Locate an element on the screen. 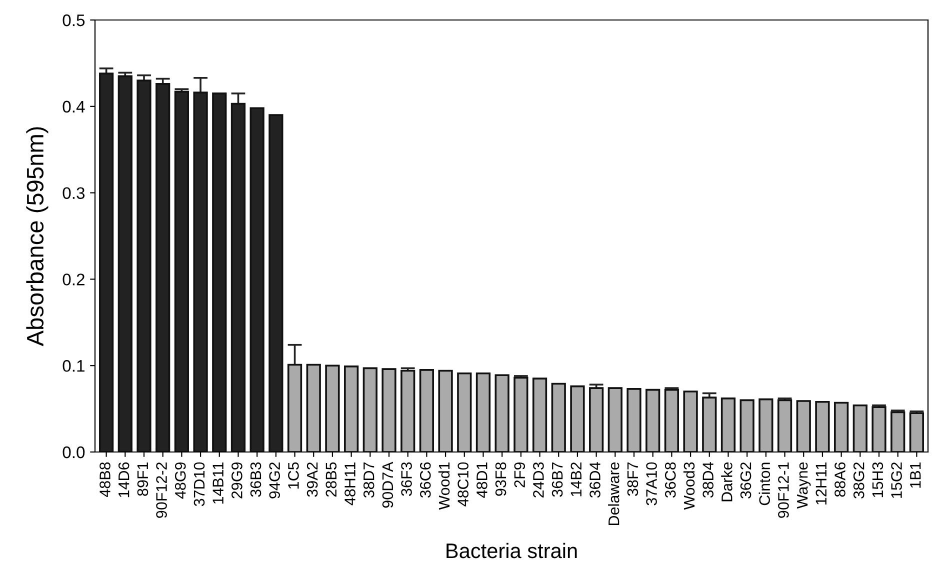 The image size is (939, 575). y-tick-label: 0.2 is located at coordinates (73, 280).